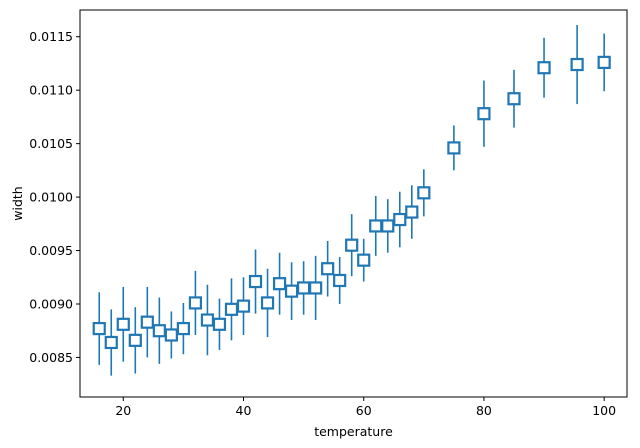 Image resolution: width=640 pixels, height=448 pixels. I want to click on x-tick-label: 80, so click(484, 410).